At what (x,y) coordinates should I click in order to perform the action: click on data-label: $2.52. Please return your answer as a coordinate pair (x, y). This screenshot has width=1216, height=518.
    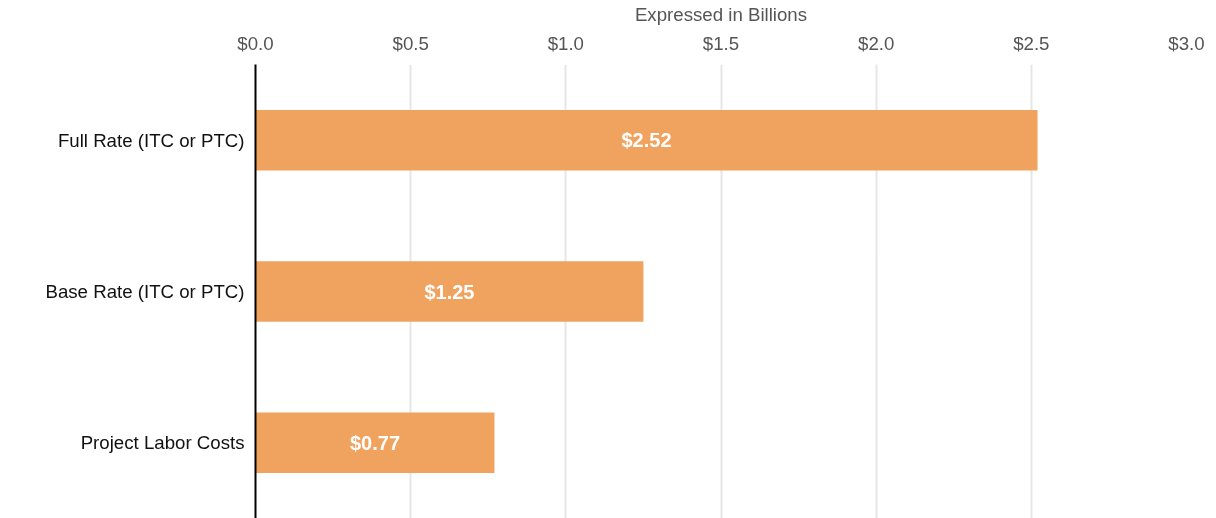
    Looking at the image, I should click on (646, 140).